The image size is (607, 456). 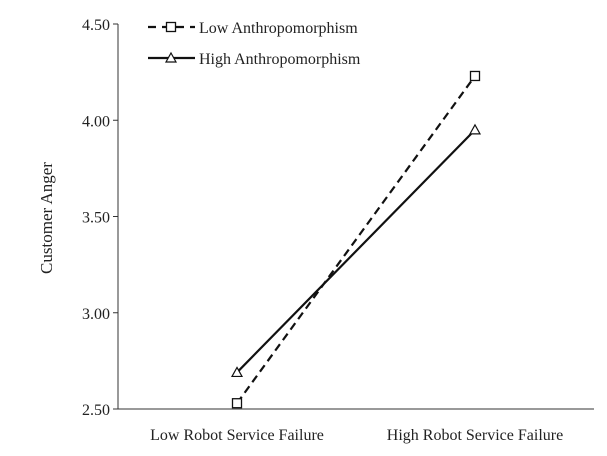 I want to click on y-tick-label: 4.00, so click(x=96, y=121).